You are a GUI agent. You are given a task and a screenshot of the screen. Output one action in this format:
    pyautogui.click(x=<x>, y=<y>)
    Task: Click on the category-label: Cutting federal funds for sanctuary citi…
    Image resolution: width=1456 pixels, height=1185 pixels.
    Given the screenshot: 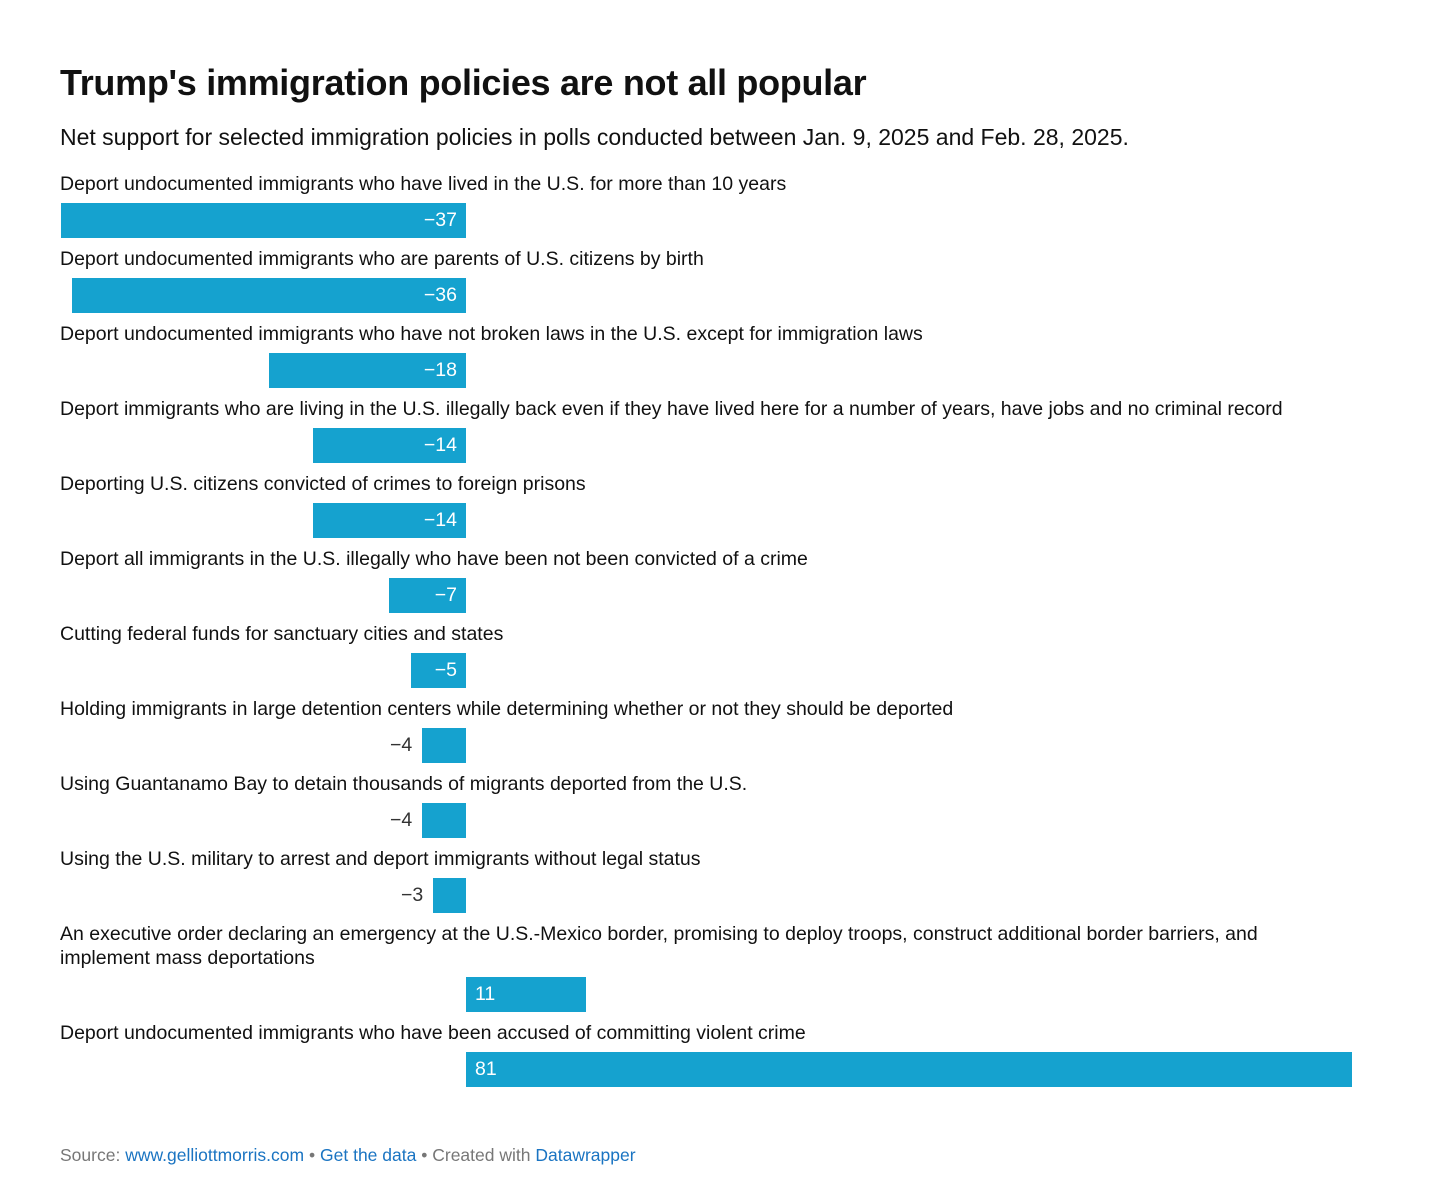 What is the action you would take?
    pyautogui.click(x=282, y=634)
    